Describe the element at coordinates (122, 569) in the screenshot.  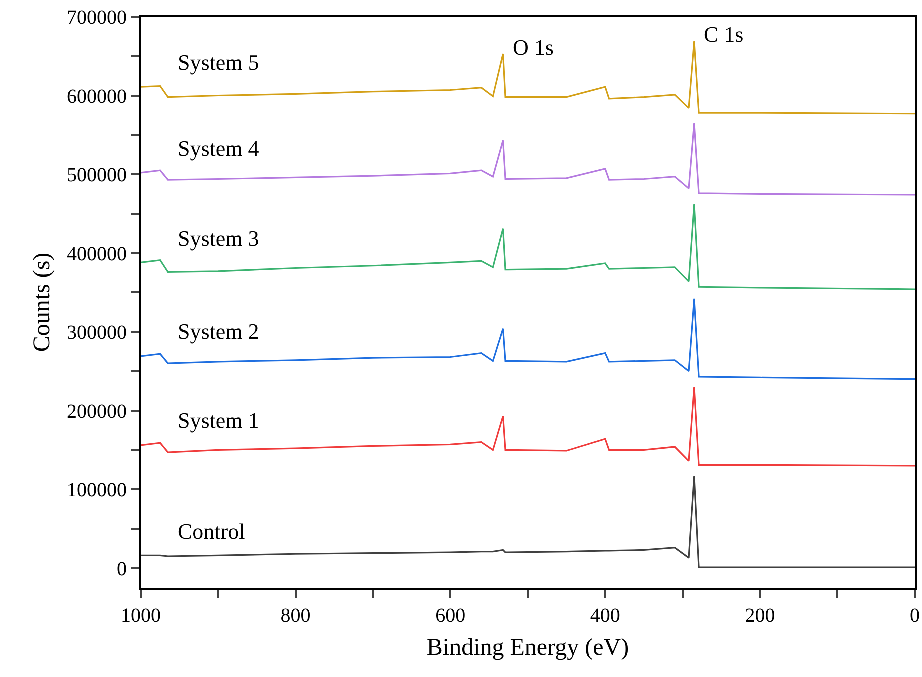
I see `y-tick-label: 0` at that location.